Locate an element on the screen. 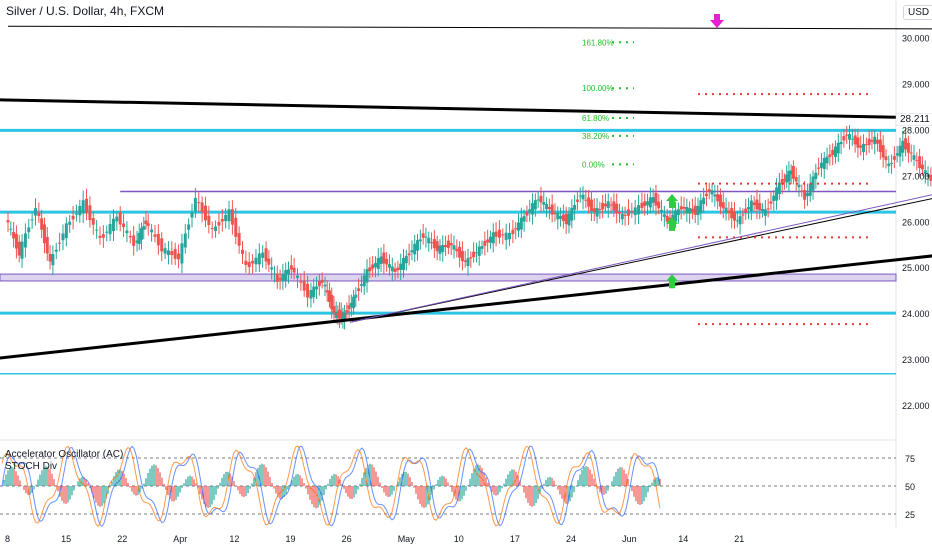 The image size is (932, 550). x-tick-label: 26 is located at coordinates (347, 539).